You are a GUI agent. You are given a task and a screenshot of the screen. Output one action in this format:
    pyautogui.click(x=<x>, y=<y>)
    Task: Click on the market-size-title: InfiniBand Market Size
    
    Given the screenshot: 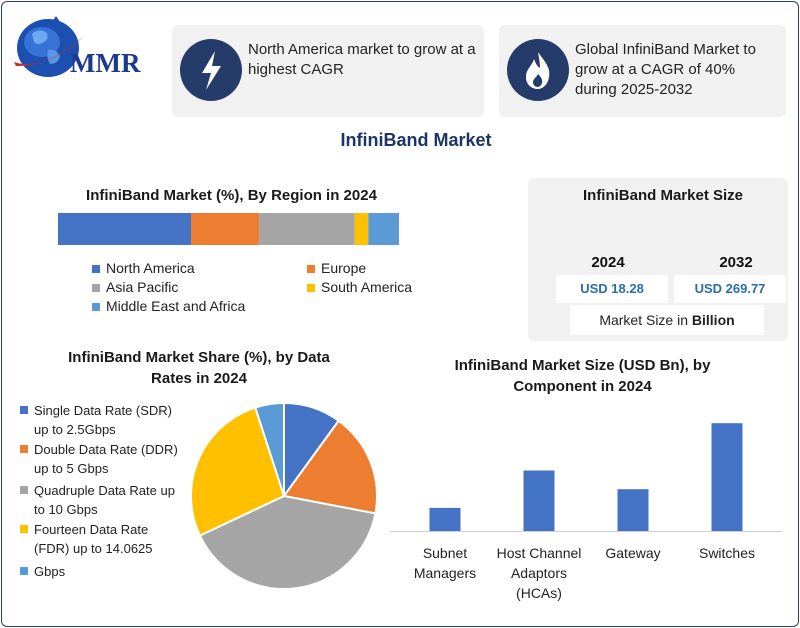 What is the action you would take?
    pyautogui.click(x=663, y=195)
    